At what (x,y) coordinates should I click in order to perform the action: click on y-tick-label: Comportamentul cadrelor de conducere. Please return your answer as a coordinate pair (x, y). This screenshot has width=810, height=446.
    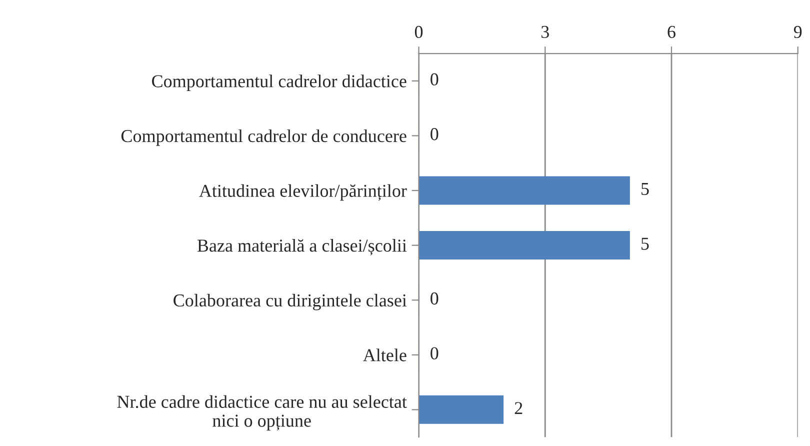
    Looking at the image, I should click on (263, 137).